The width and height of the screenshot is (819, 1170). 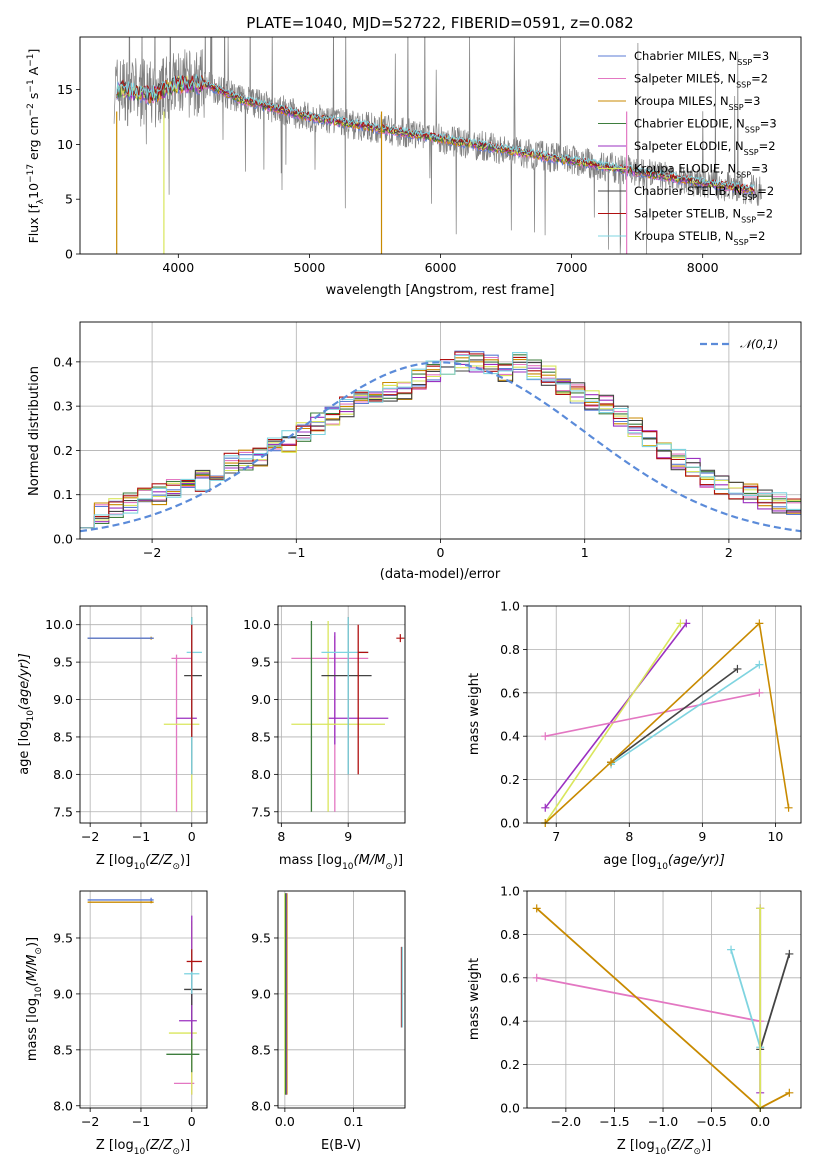 I want to click on x-tick-label: −1, so click(x=296, y=552).